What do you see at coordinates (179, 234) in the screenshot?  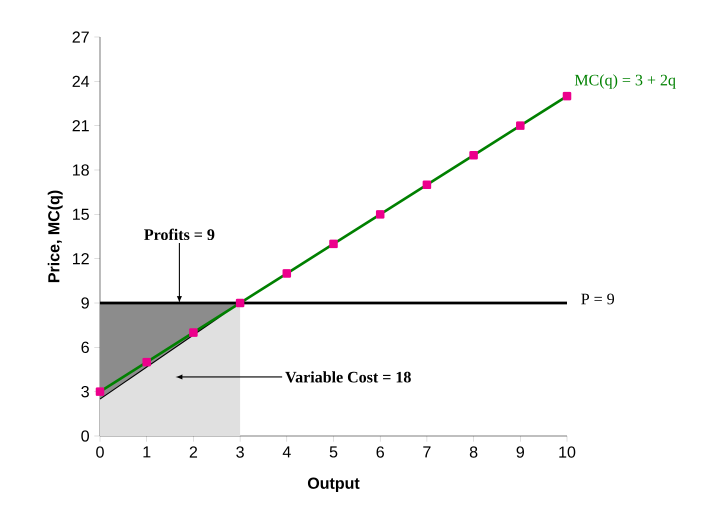 I see `annotation: Profits = 9` at bounding box center [179, 234].